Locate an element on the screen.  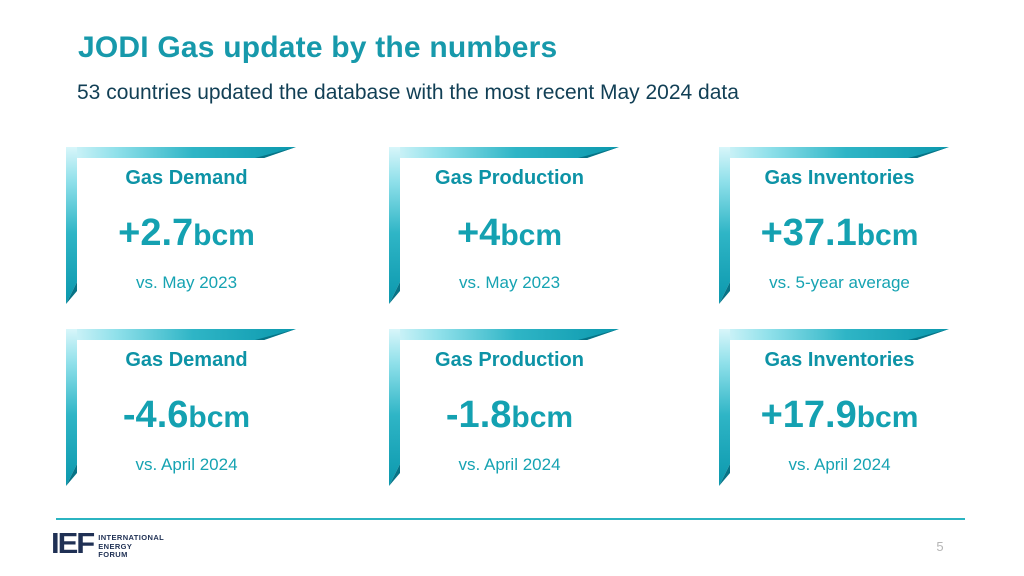
card-content: Gas Production +4bcm vs. May 2023 is located at coordinates (509, 227).